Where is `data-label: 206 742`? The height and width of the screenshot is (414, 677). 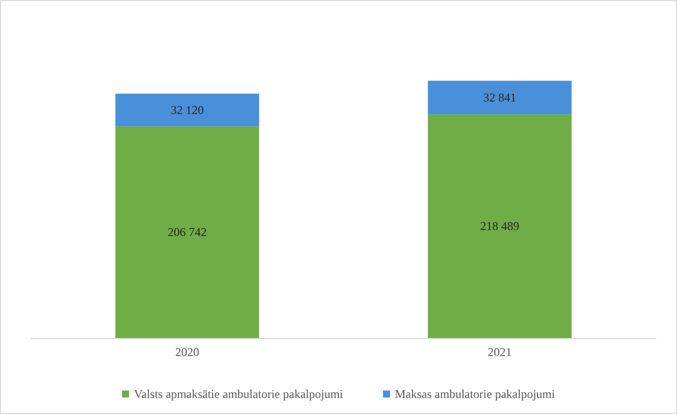 data-label: 206 742 is located at coordinates (187, 232).